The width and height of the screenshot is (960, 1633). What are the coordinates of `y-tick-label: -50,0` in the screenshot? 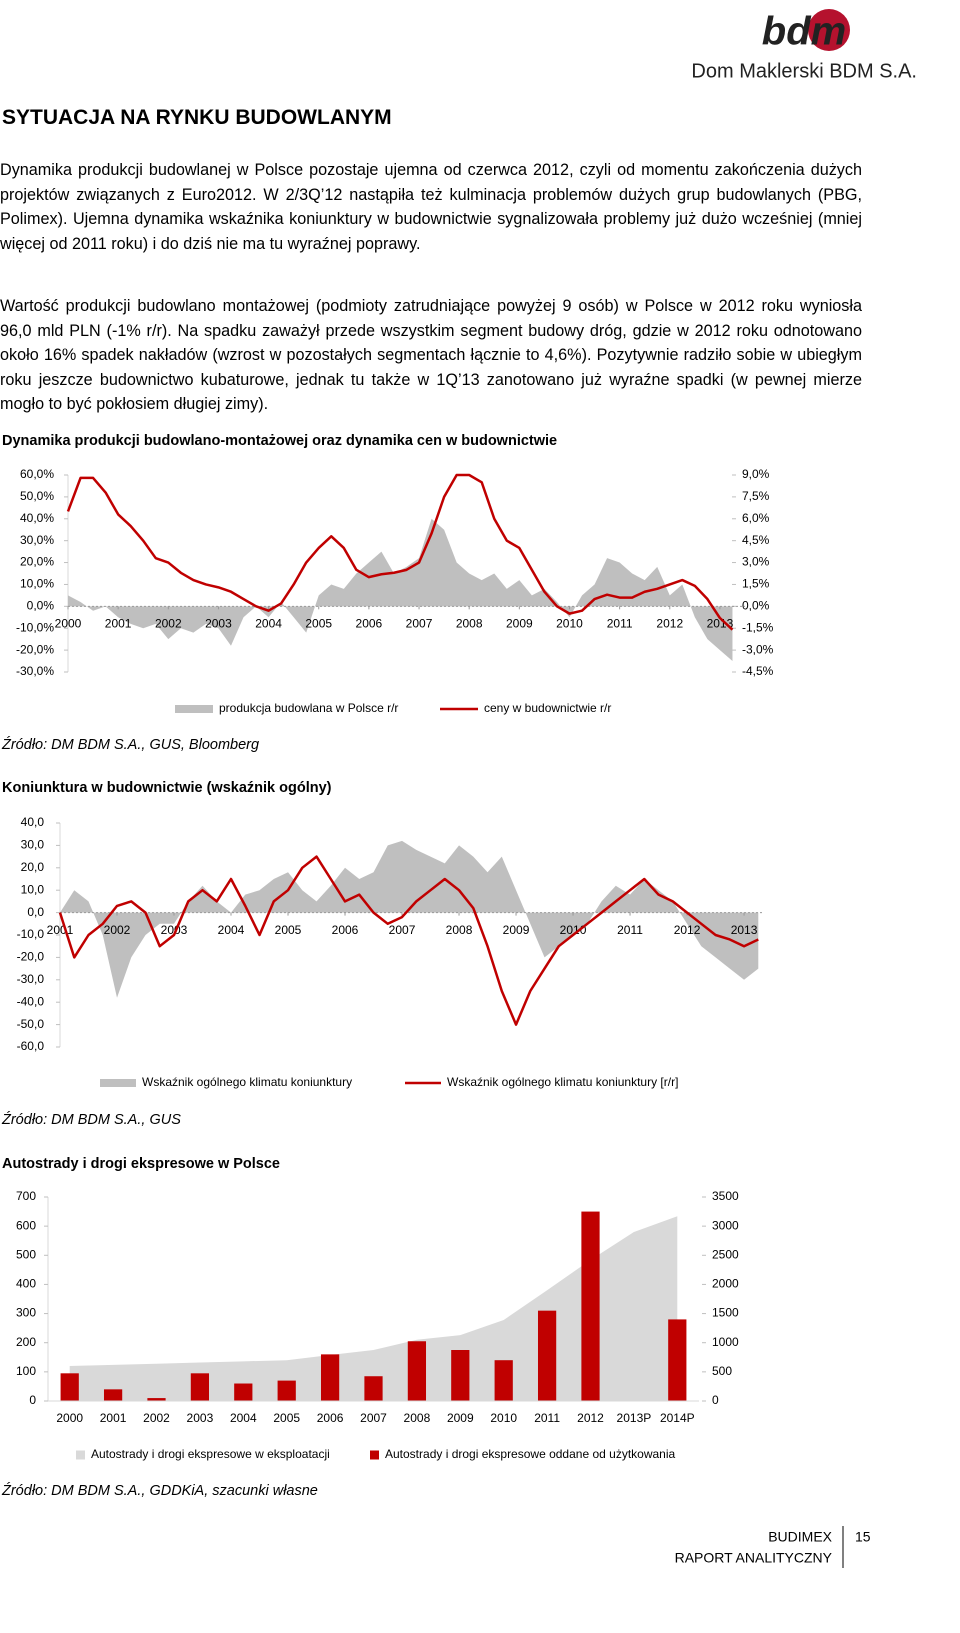 It's located at (31, 1024).